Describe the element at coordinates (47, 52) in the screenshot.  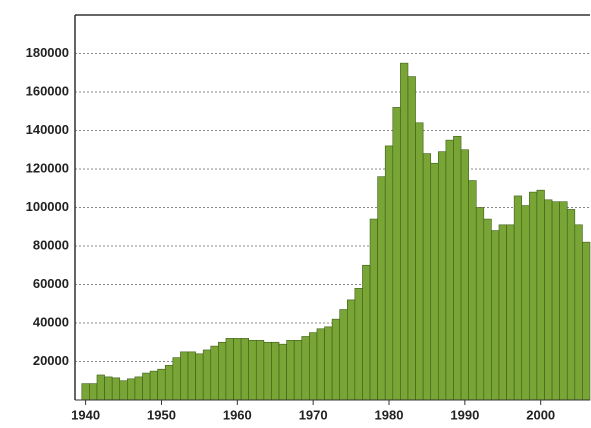
I see `y-tick-label: 180000` at that location.